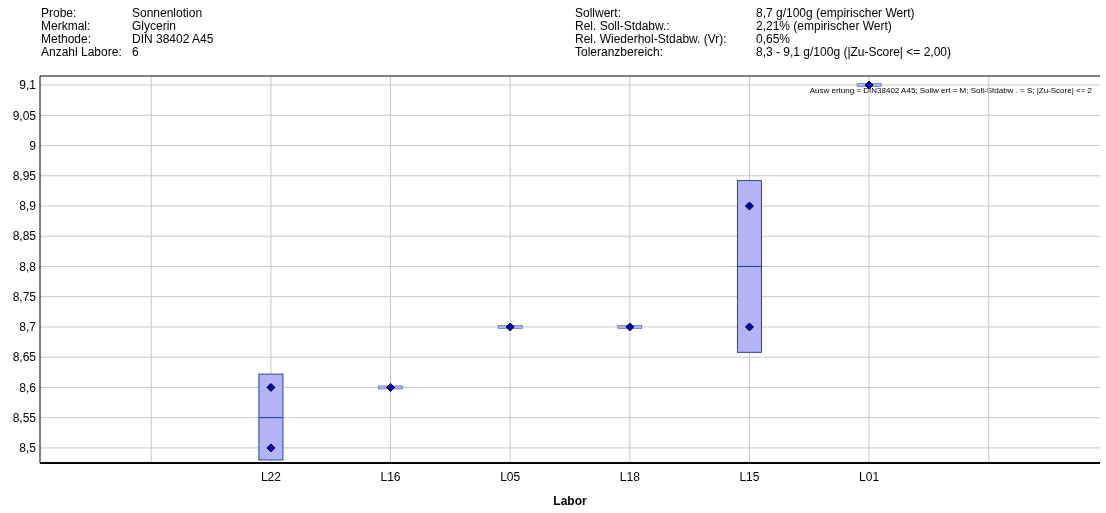 This screenshot has width=1106, height=513. What do you see at coordinates (630, 477) in the screenshot?
I see `x-tick-label: L18` at bounding box center [630, 477].